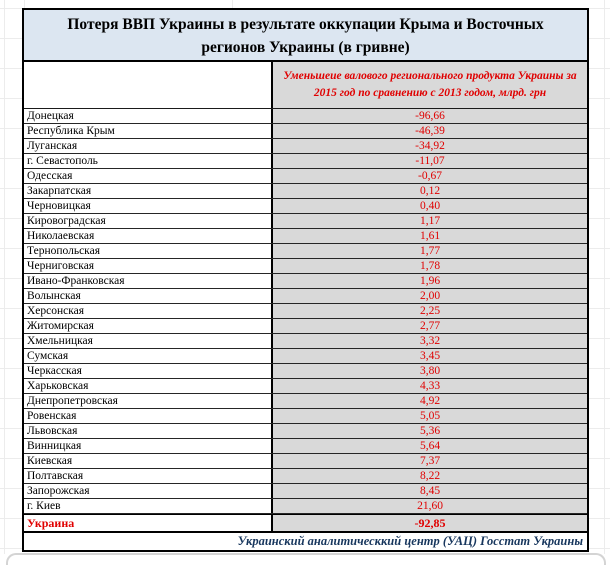 The height and width of the screenshot is (565, 610). Describe the element at coordinates (148, 476) in the screenshot. I see `region-cell: Полтавская` at that location.